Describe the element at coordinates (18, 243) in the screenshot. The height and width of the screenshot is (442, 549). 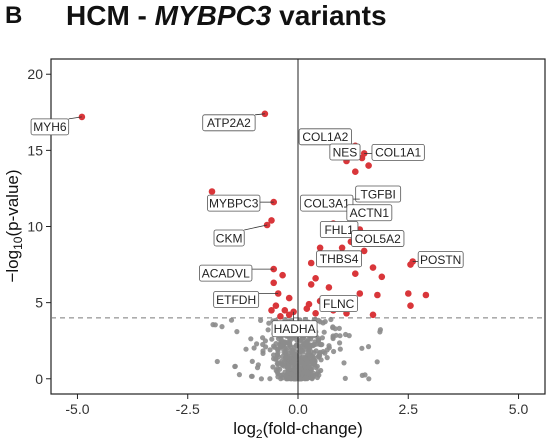
I see `y-axis-title-subscript: 10` at that location.